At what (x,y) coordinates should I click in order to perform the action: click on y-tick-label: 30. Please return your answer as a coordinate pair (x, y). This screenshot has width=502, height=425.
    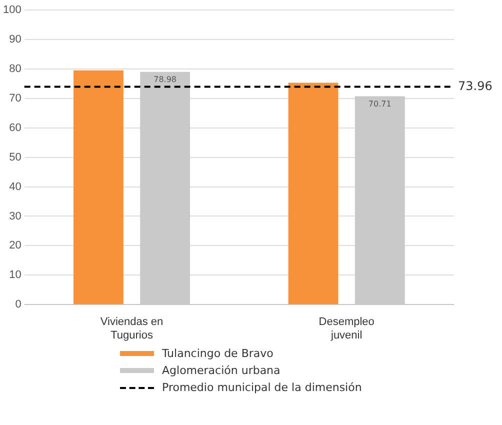
    Looking at the image, I should click on (15, 216).